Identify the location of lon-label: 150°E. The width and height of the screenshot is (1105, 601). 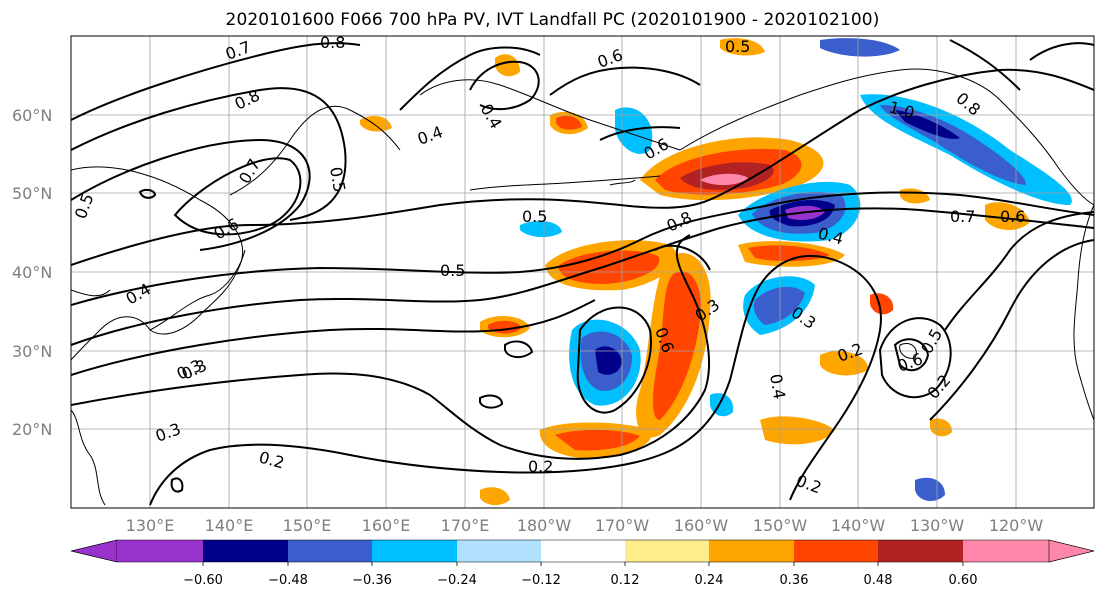
(307, 525).